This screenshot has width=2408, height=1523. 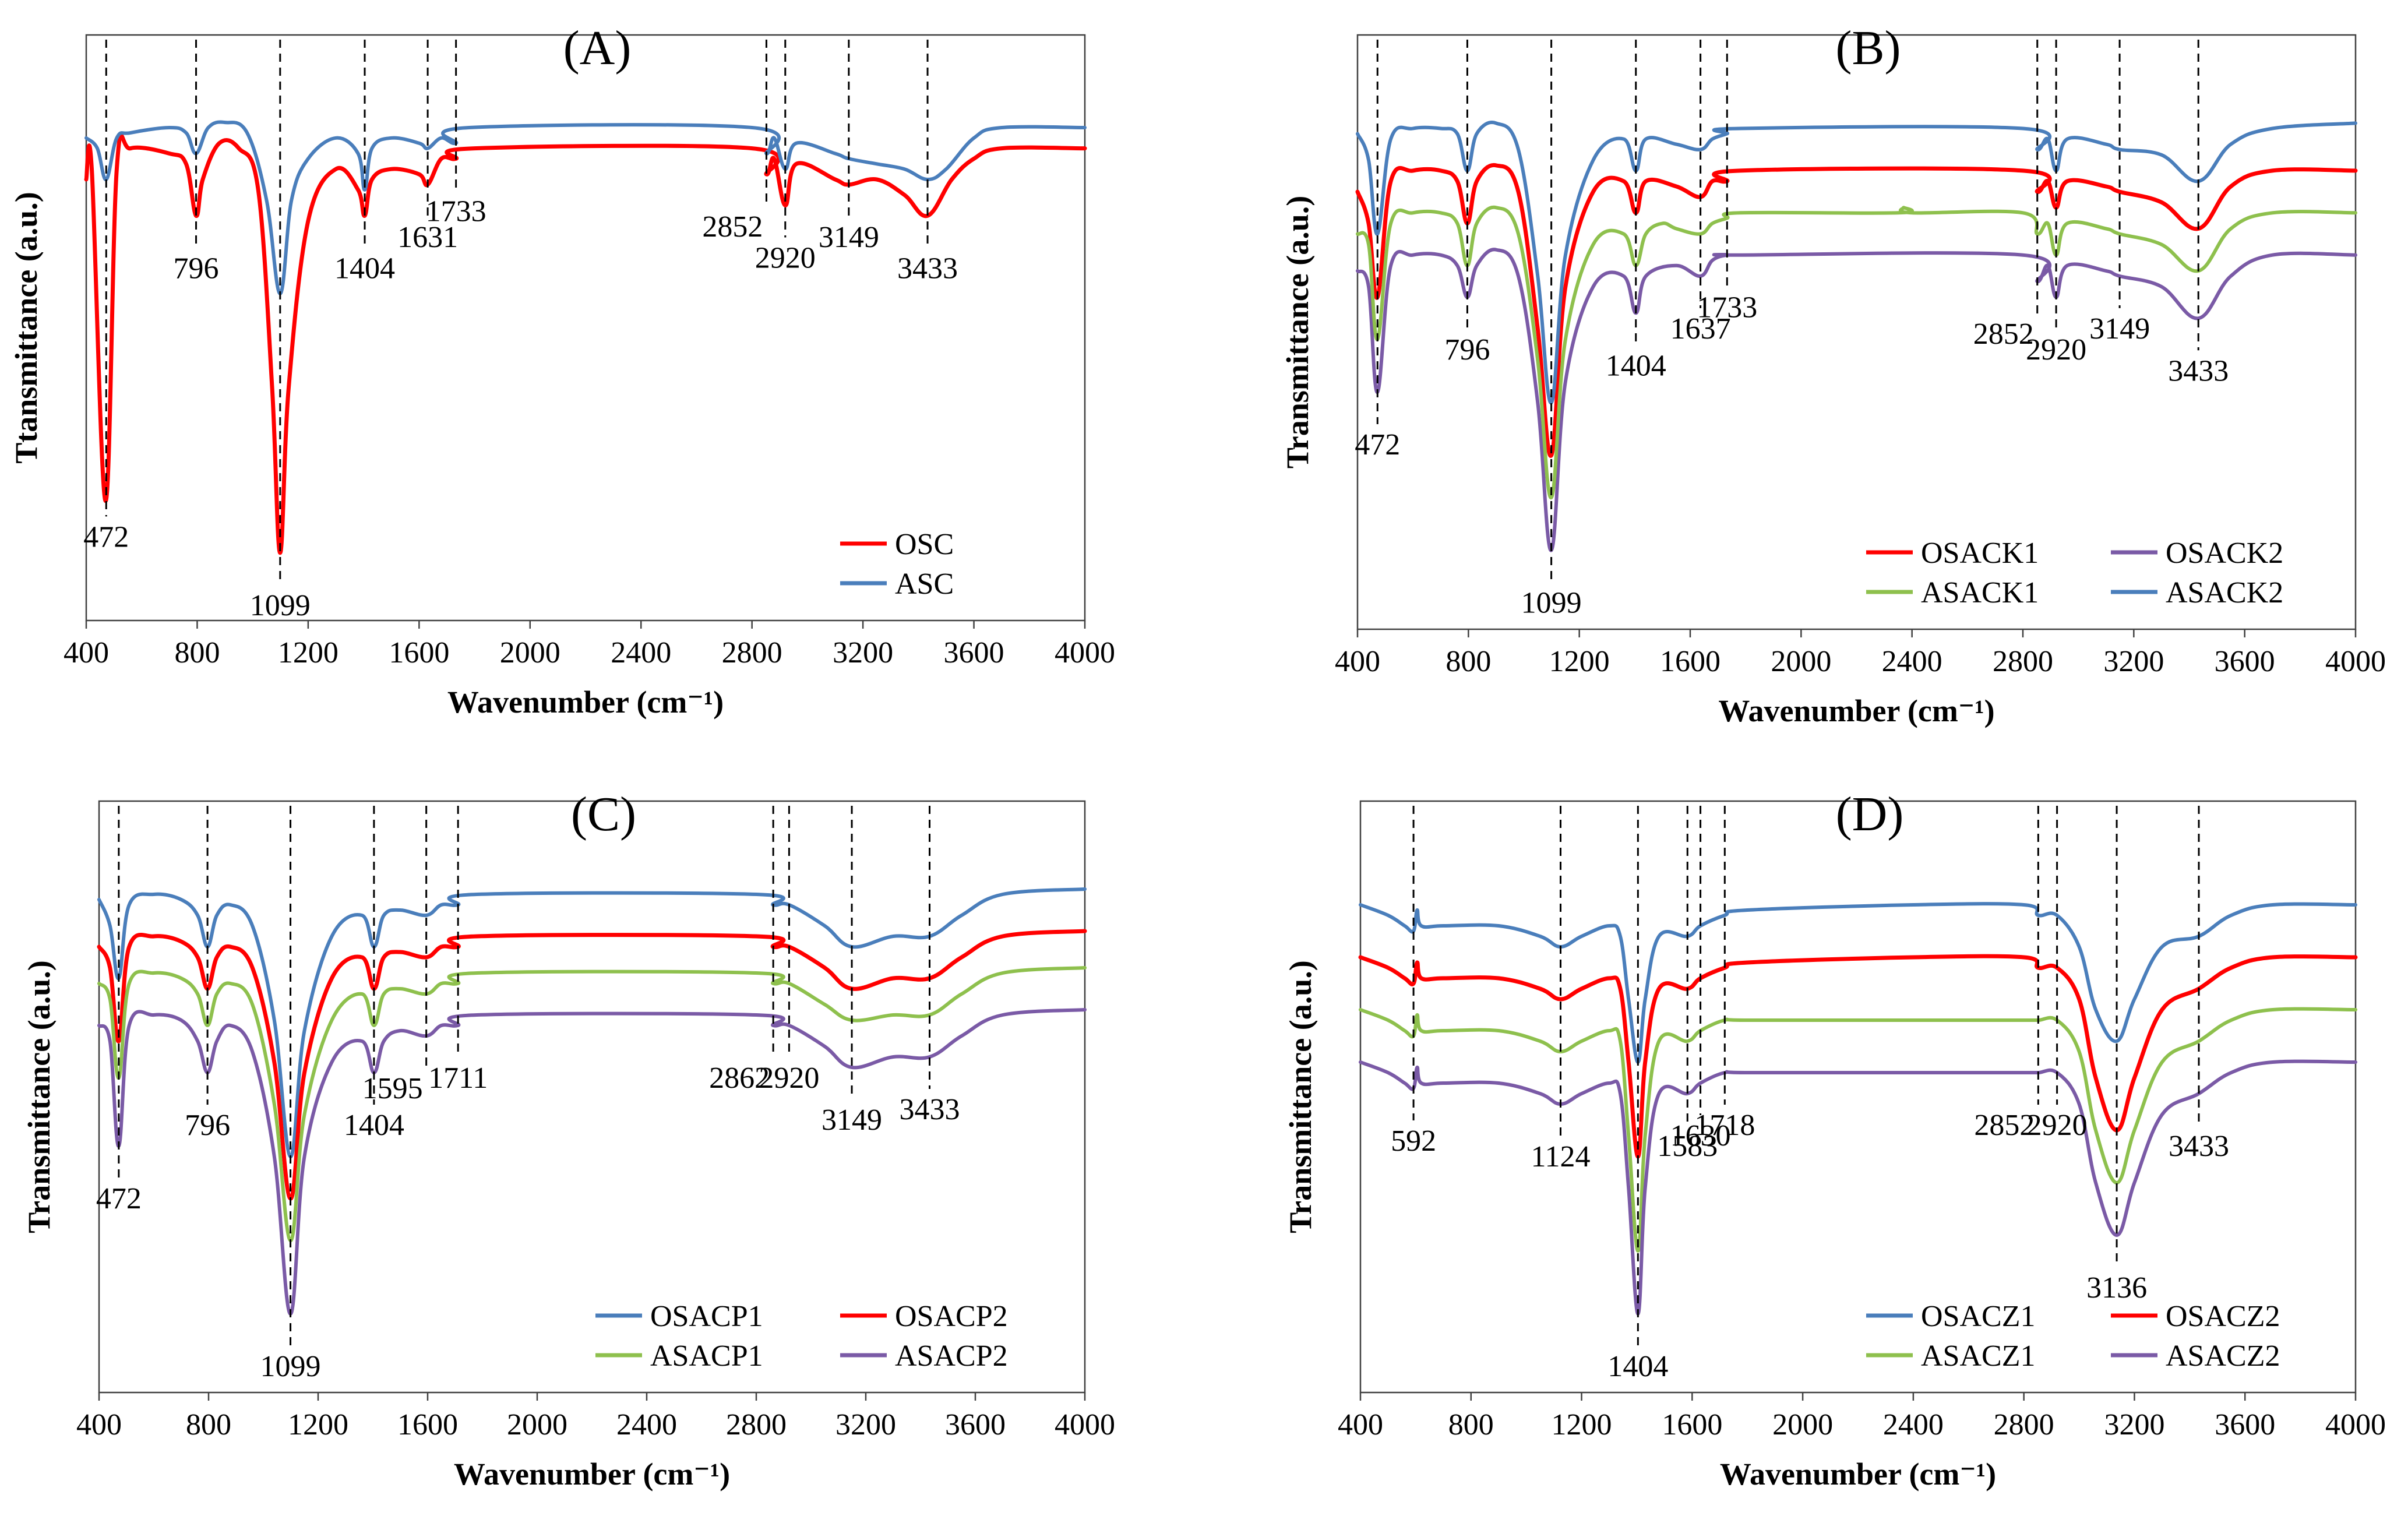 I want to click on series-line-osack1, so click(x=1856, y=310).